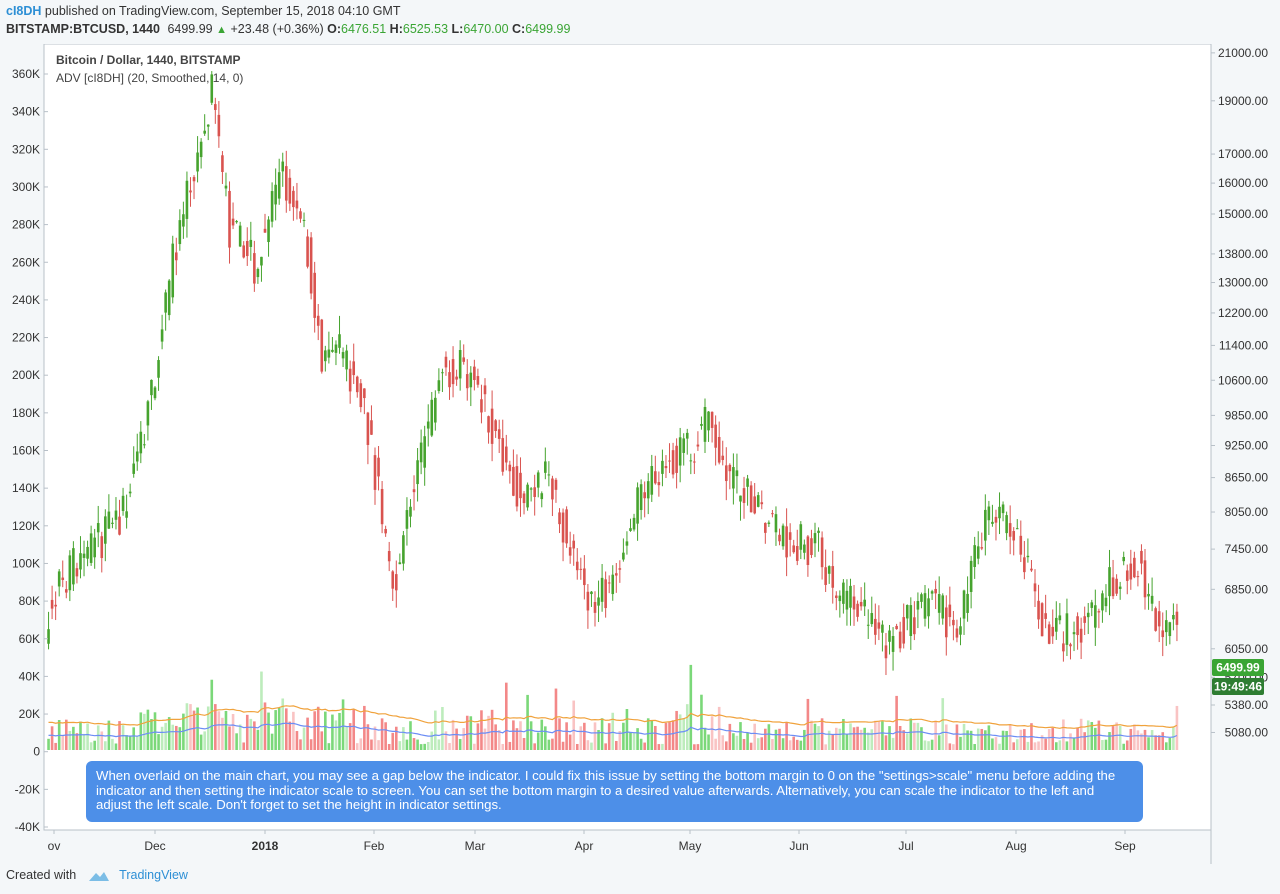  Describe the element at coordinates (1238, 687) in the screenshot. I see `countdown-label: 19:49:46` at that location.